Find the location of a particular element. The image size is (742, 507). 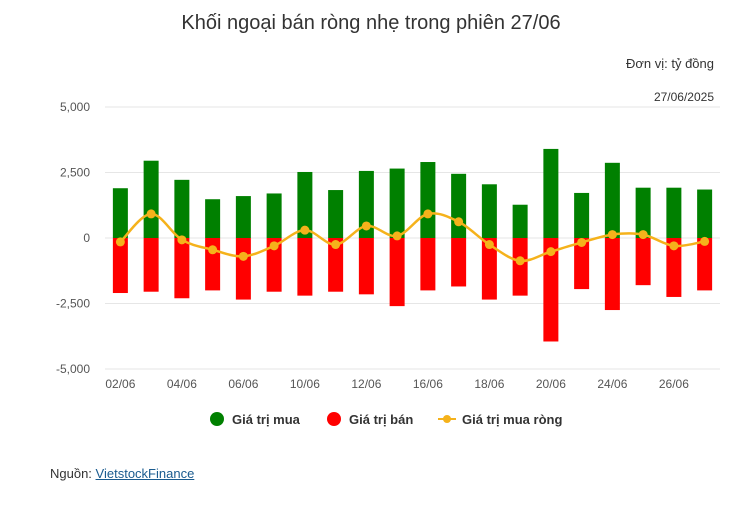

legend-item-buy: Giá trị mua is located at coordinates (255, 419).